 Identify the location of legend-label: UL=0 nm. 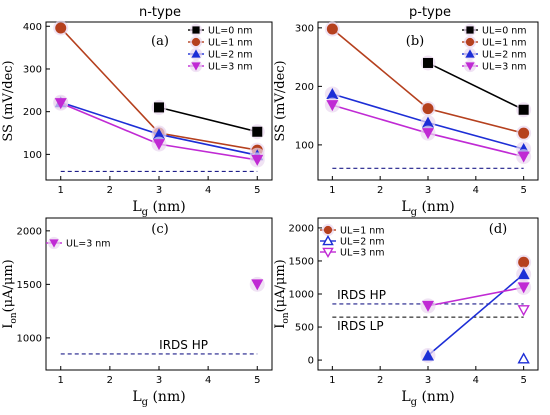
(504, 31).